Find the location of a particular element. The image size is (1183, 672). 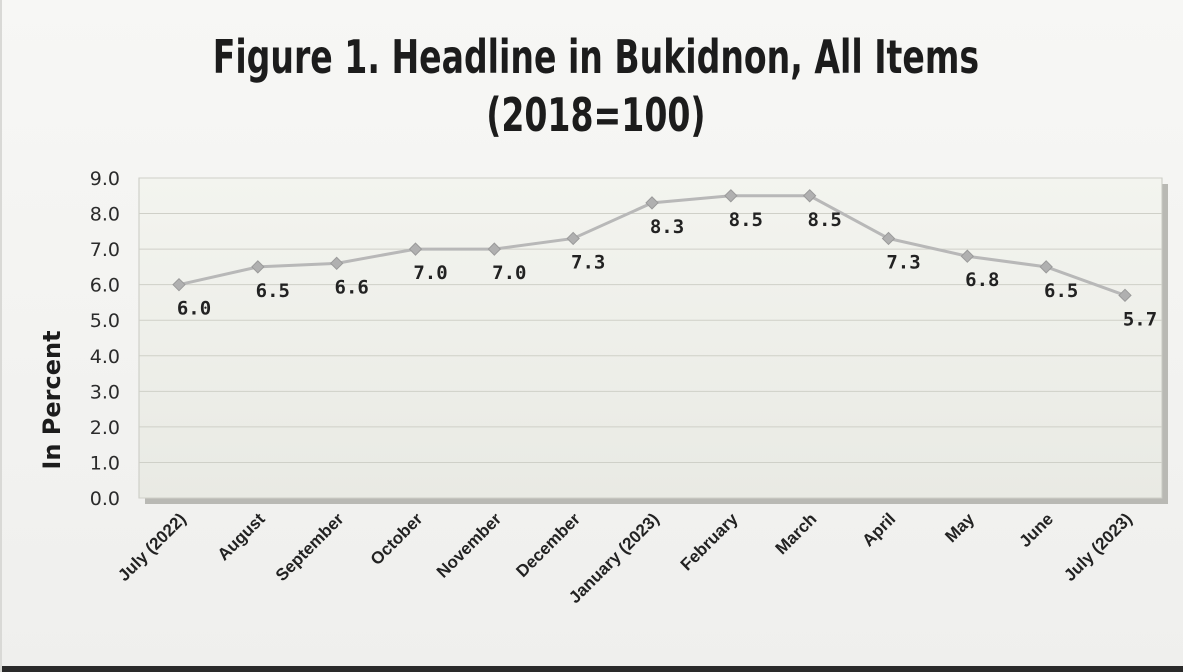

data-label: 5.7 is located at coordinates (1140, 319).